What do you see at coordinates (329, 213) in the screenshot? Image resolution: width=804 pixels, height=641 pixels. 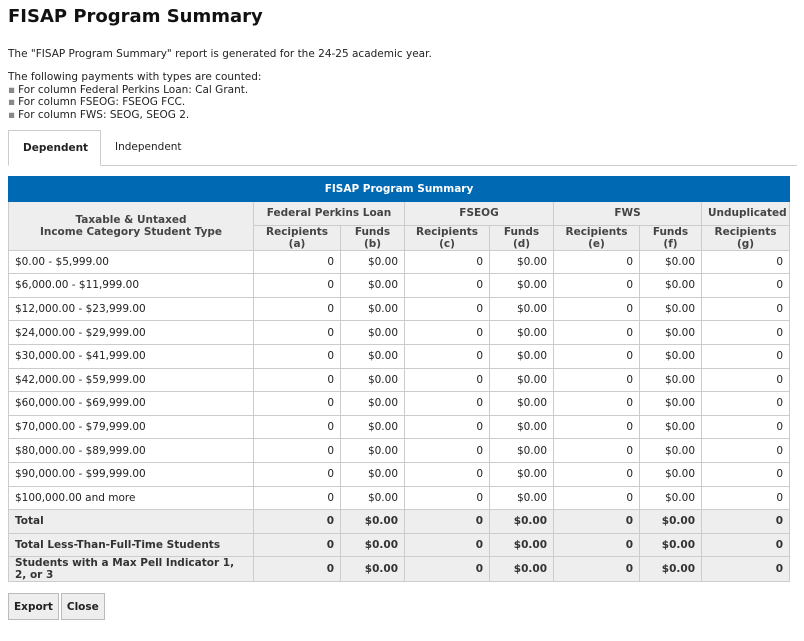 I see `group-header: Federal Perkins Loan` at bounding box center [329, 213].